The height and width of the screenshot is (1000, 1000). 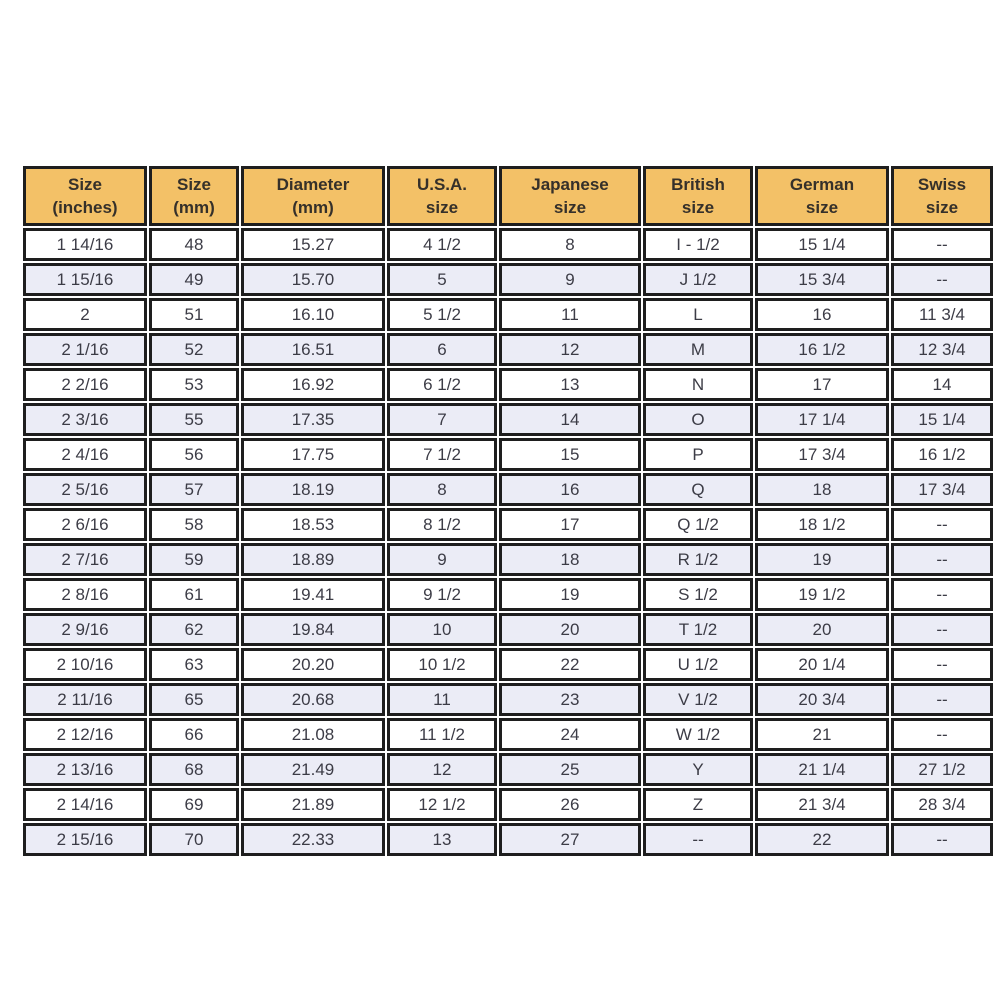 What do you see at coordinates (822, 196) in the screenshot?
I see `header-german-size: German size` at bounding box center [822, 196].